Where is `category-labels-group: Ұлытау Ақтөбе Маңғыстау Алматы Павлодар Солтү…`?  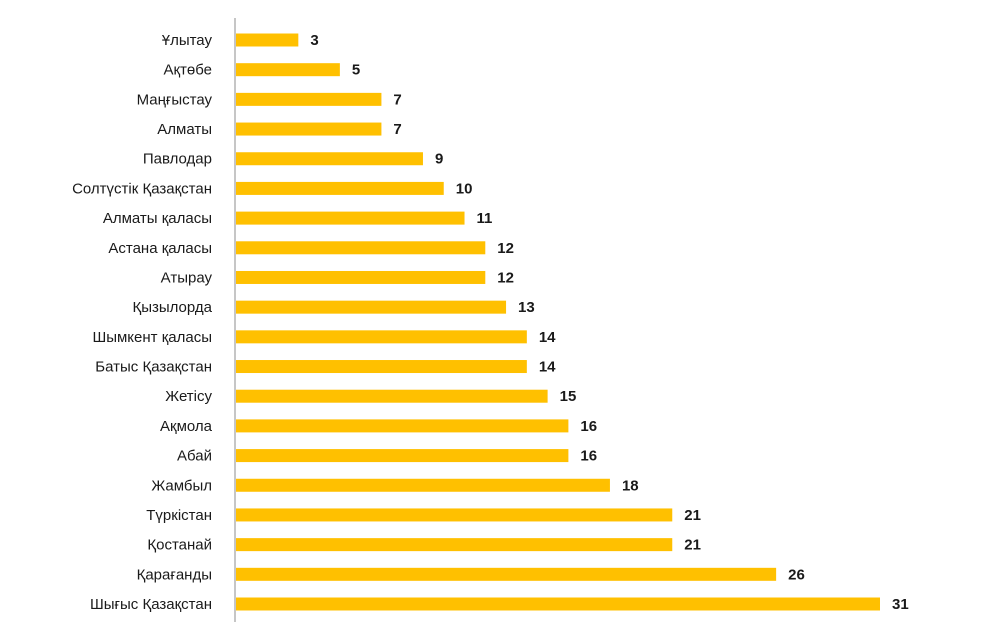 category-labels-group: Ұлытау Ақтөбе Маңғыстау Алматы Павлодар Солтү… is located at coordinates (142, 322).